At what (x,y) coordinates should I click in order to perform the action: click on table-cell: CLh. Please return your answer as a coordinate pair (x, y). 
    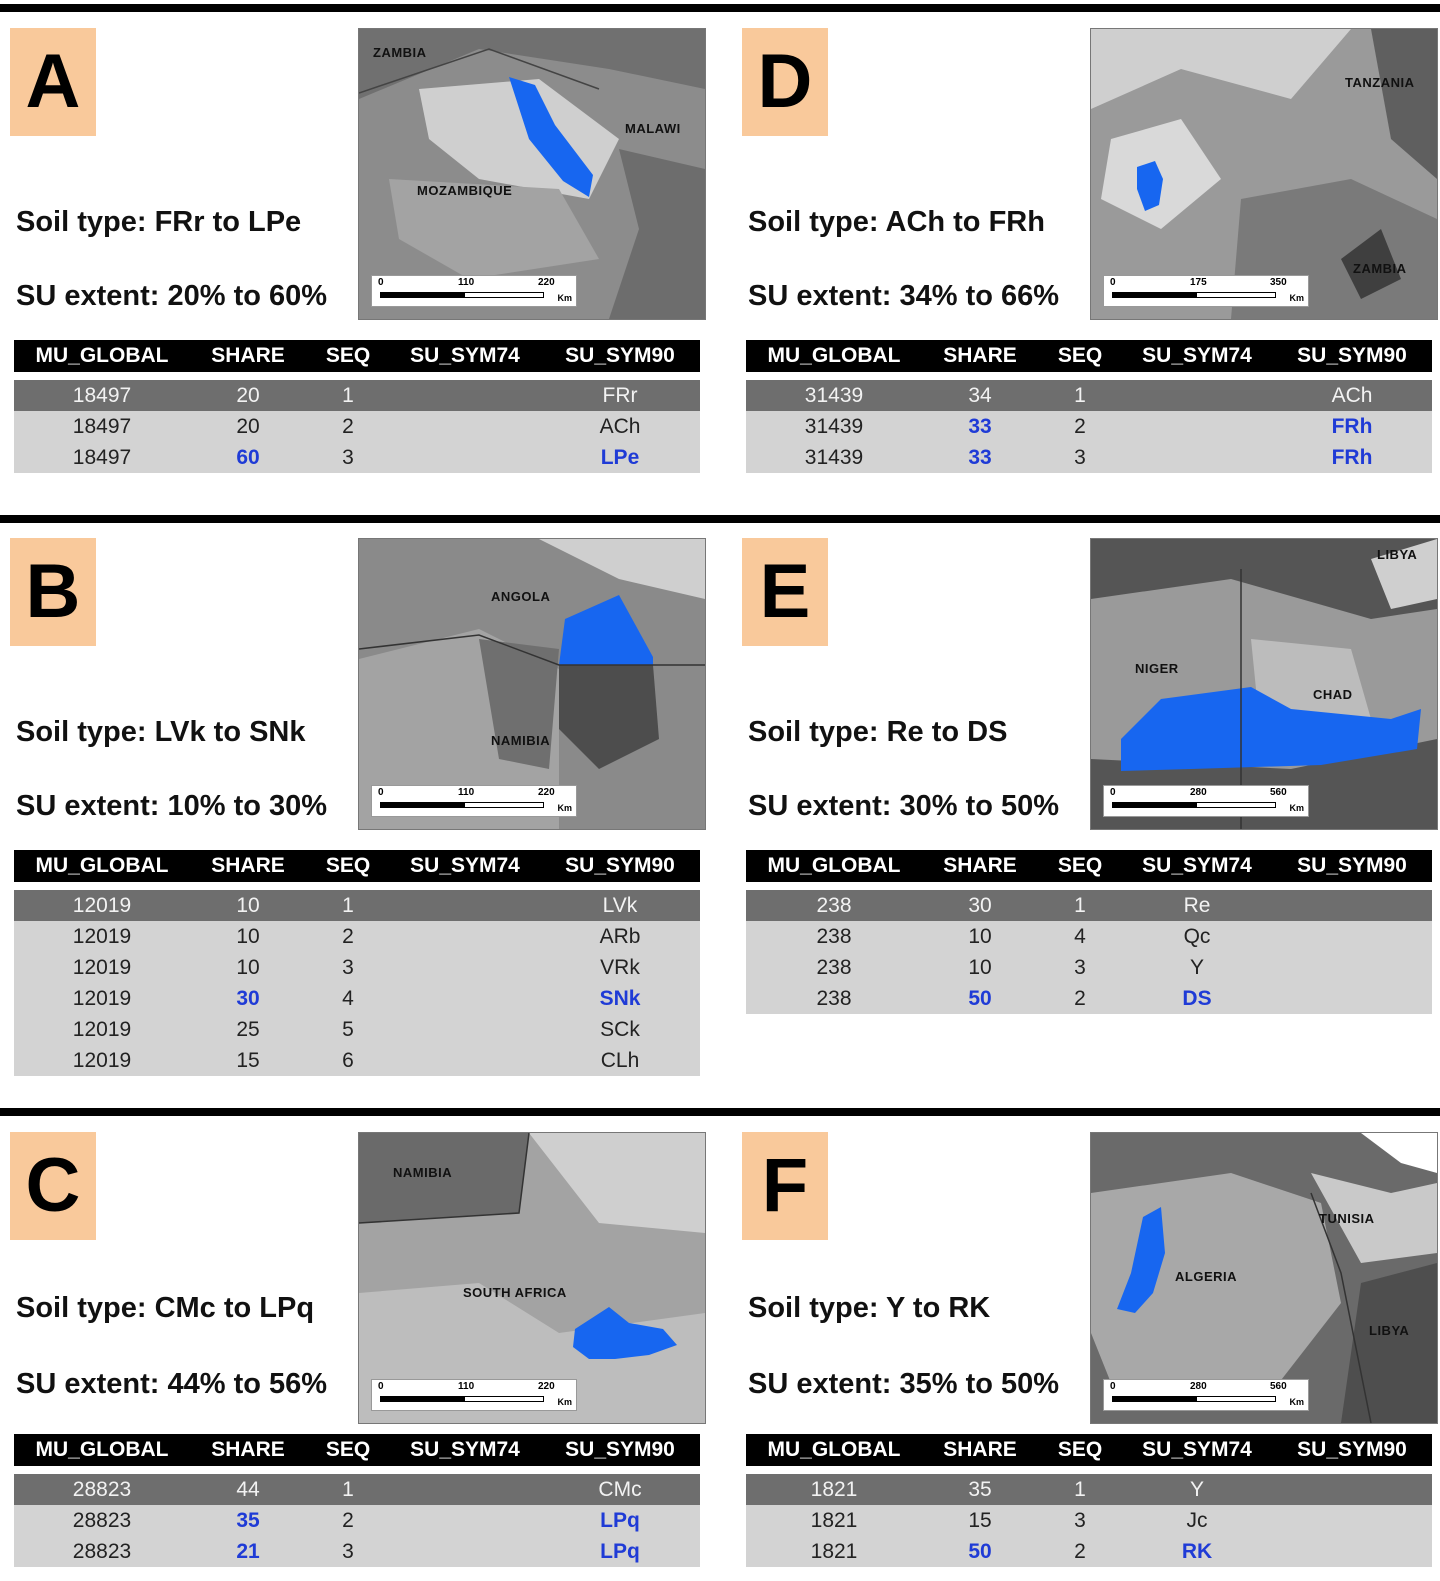
    Looking at the image, I should click on (620, 1060).